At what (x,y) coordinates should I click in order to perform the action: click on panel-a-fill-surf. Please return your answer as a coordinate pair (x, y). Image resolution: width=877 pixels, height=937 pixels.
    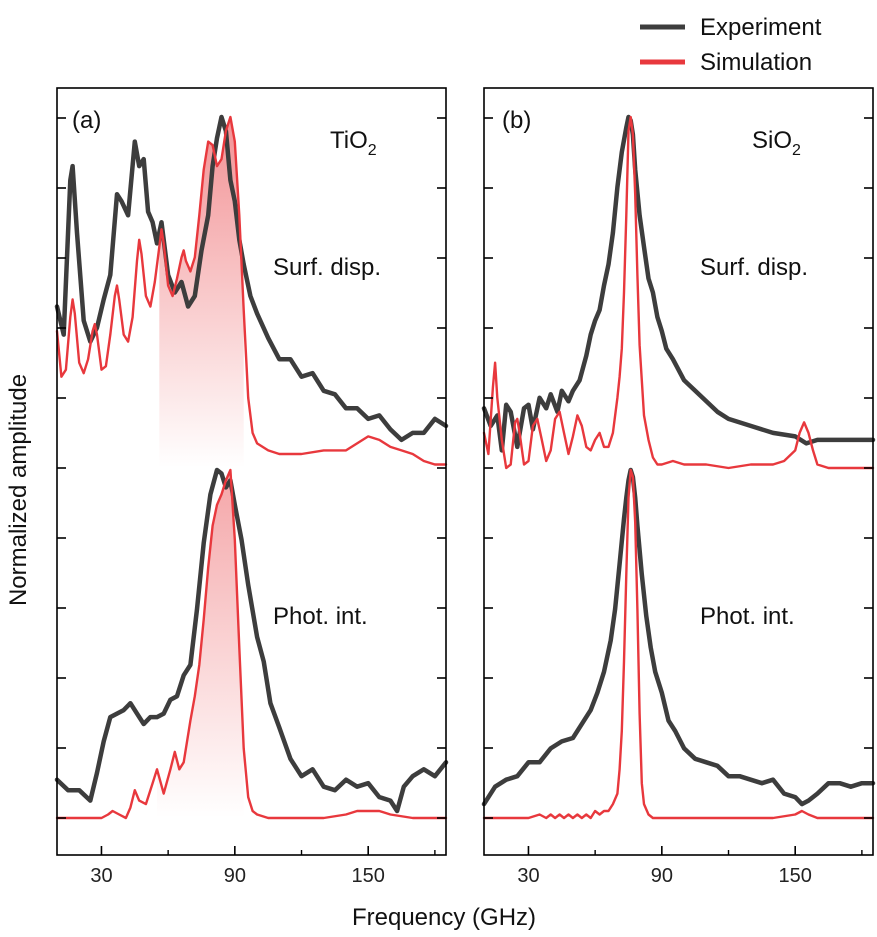
    Looking at the image, I should click on (201, 292).